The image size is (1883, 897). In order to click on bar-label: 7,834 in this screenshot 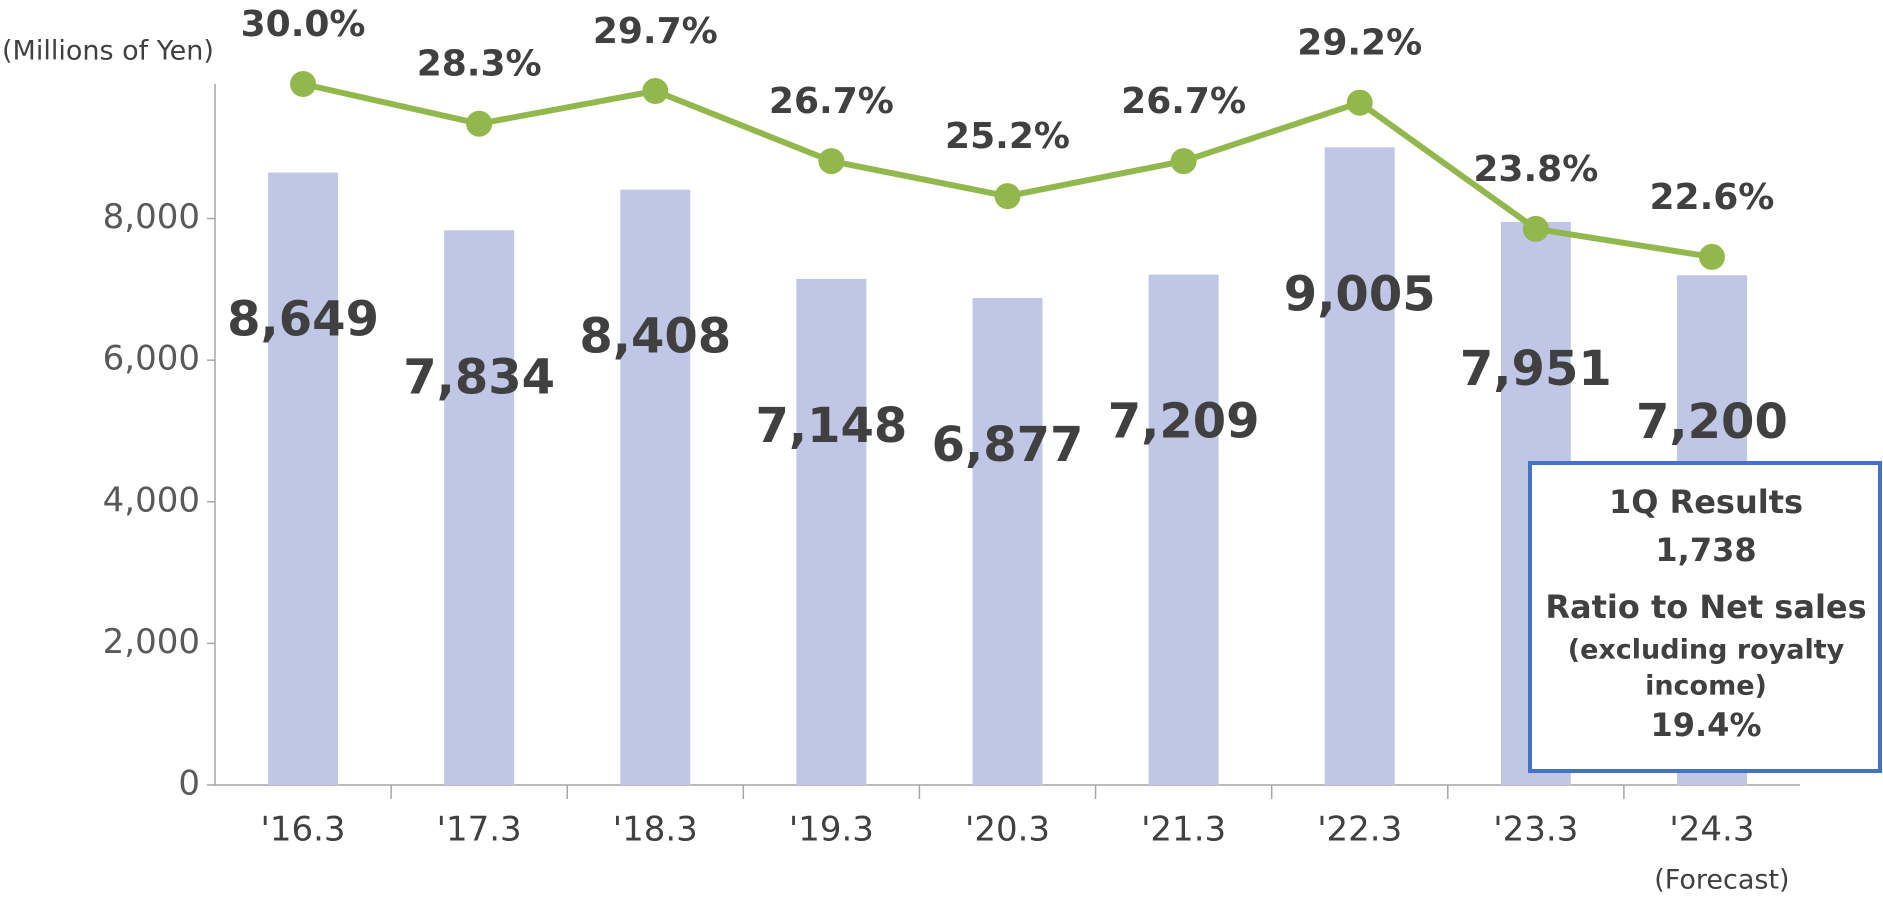, I will do `click(479, 377)`.